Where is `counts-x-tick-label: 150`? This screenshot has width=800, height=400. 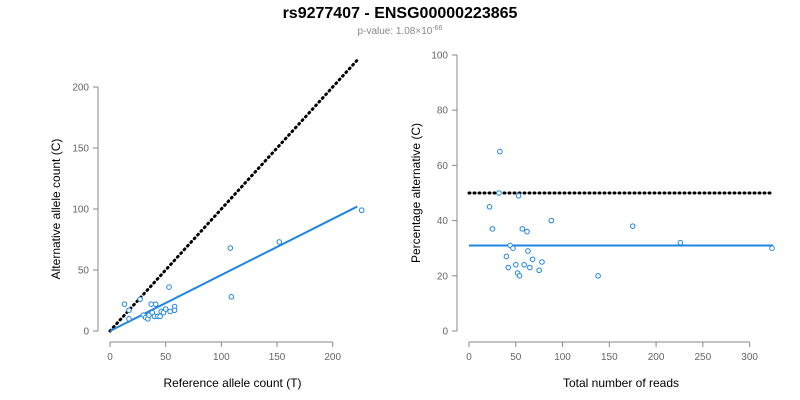
counts-x-tick-label: 150 is located at coordinates (277, 357).